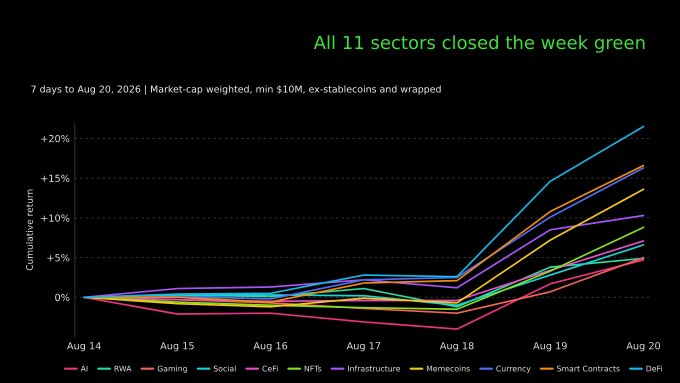 This screenshot has width=680, height=383. What do you see at coordinates (363, 347) in the screenshot?
I see `x-tick-label: Aug 17` at bounding box center [363, 347].